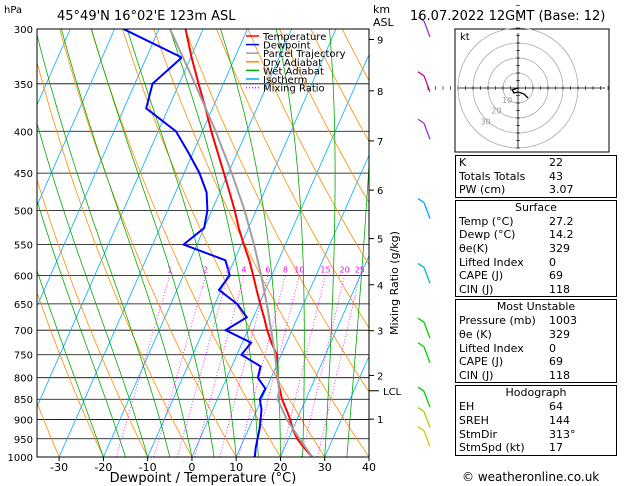 Image resolution: width=629 pixels, height=486 pixels. I want to click on pressure-tick-label: 950, so click(23, 440).